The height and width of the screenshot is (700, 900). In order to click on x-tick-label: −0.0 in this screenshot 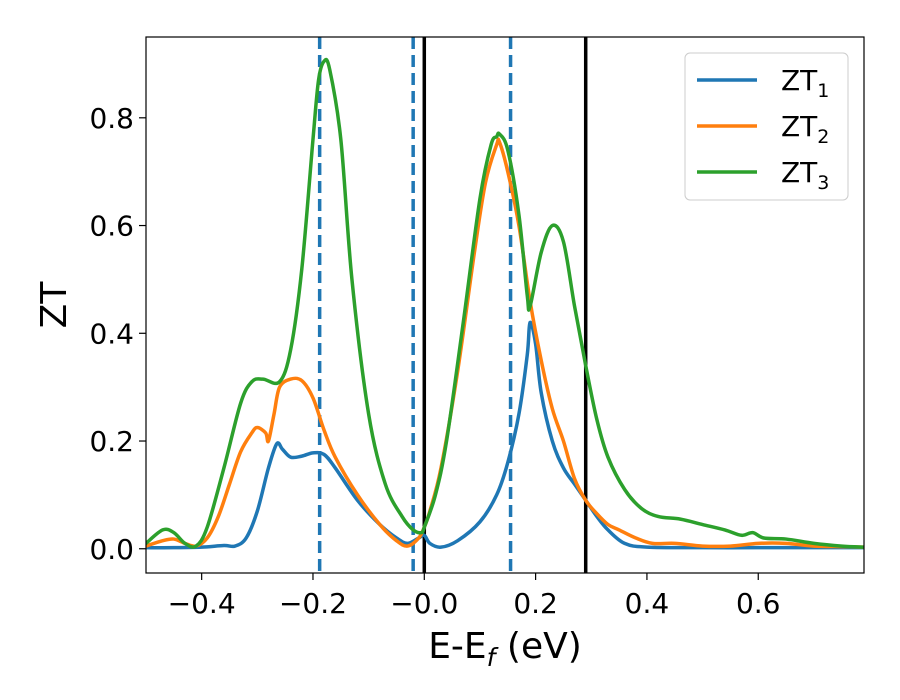, I will do `click(424, 603)`.